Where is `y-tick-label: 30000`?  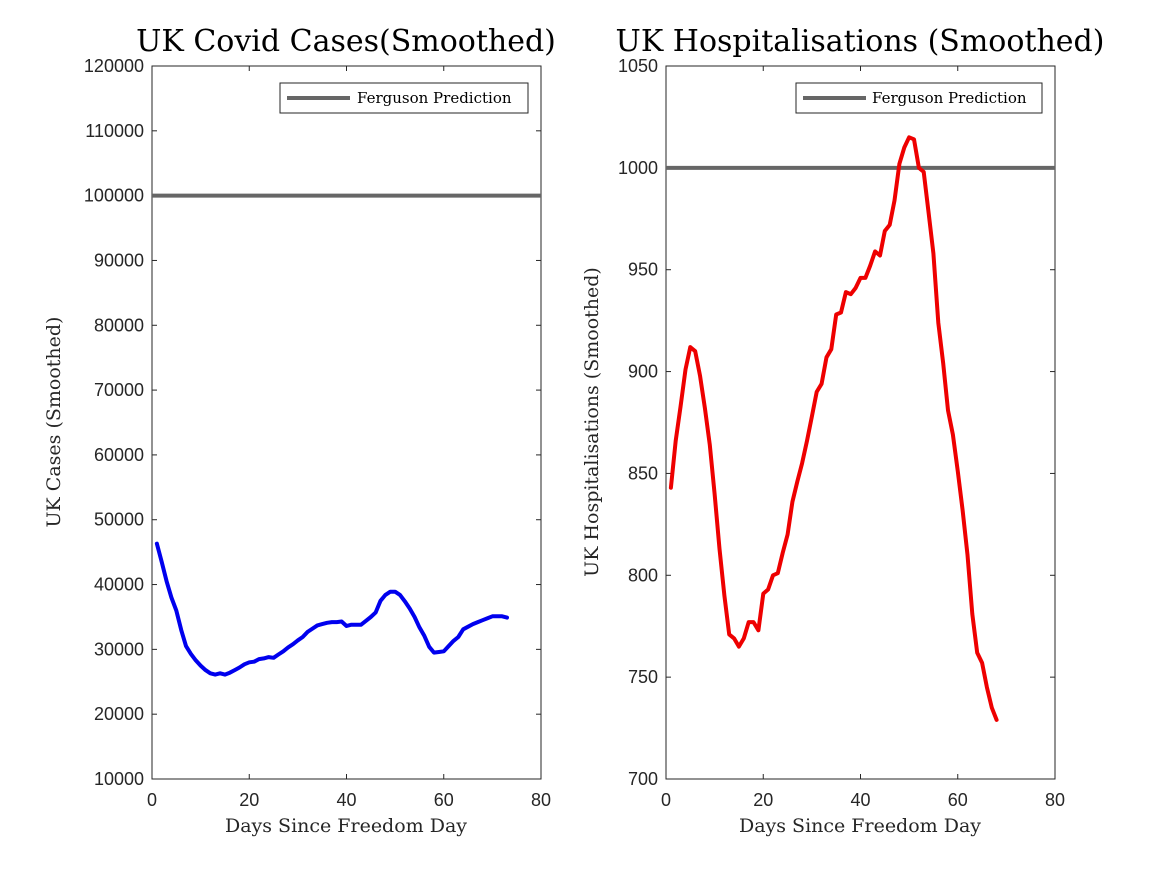
y-tick-label: 30000 is located at coordinates (119, 649).